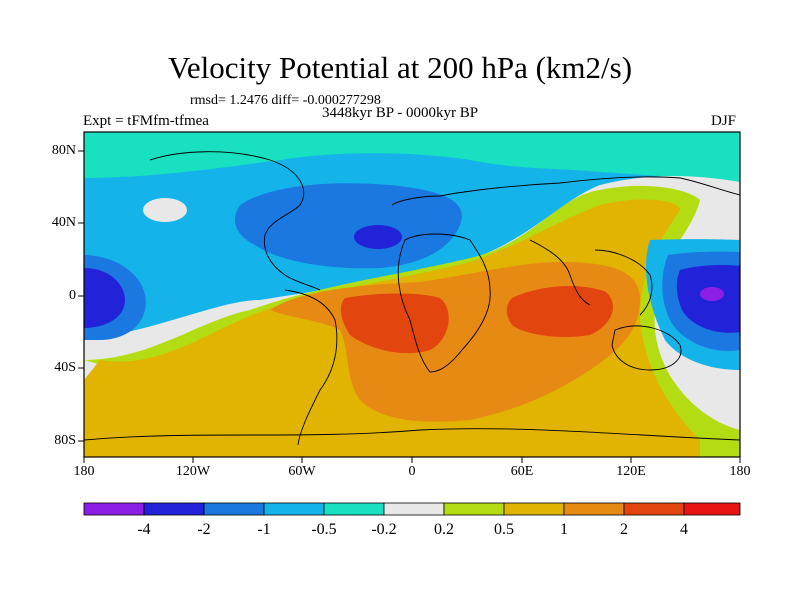 The height and width of the screenshot is (600, 800). Describe the element at coordinates (444, 529) in the screenshot. I see `colorbar-label: 0.2` at that location.